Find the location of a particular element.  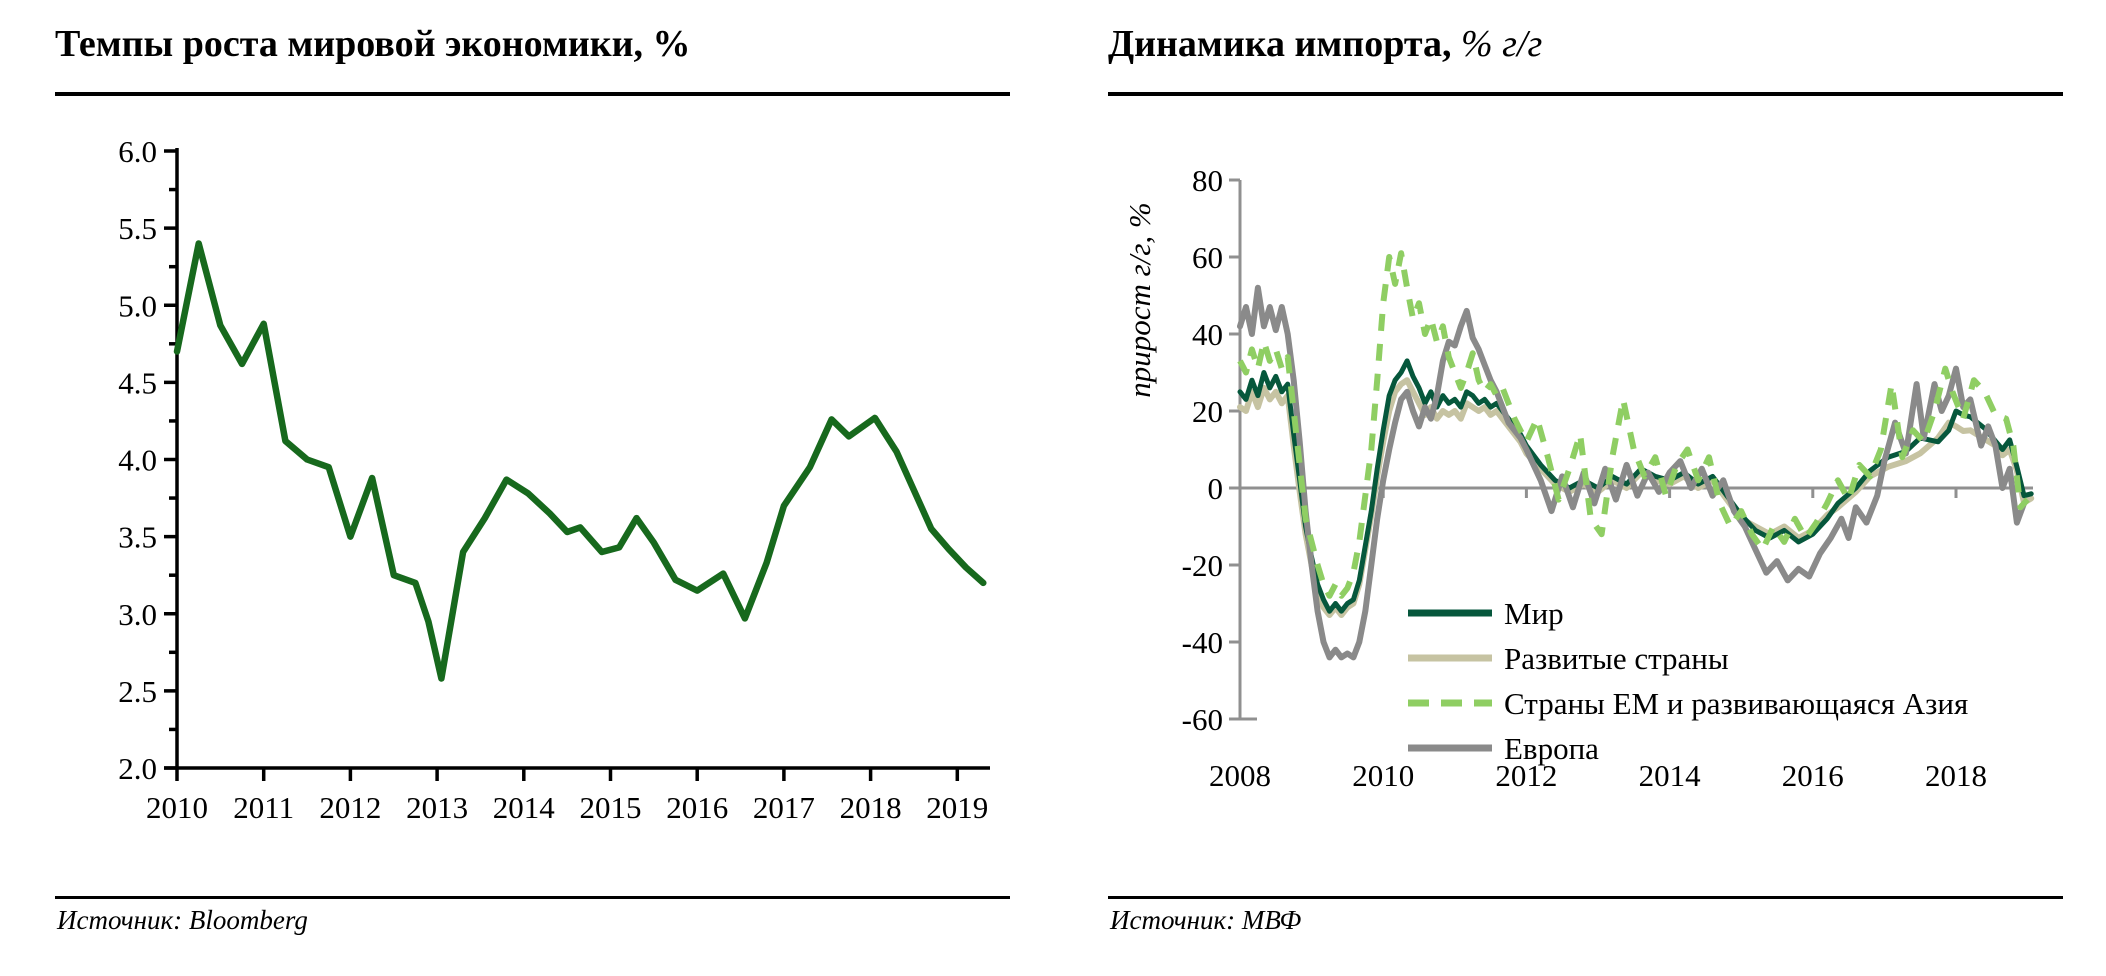

svg-text: 3.5 is located at coordinates (137, 537).